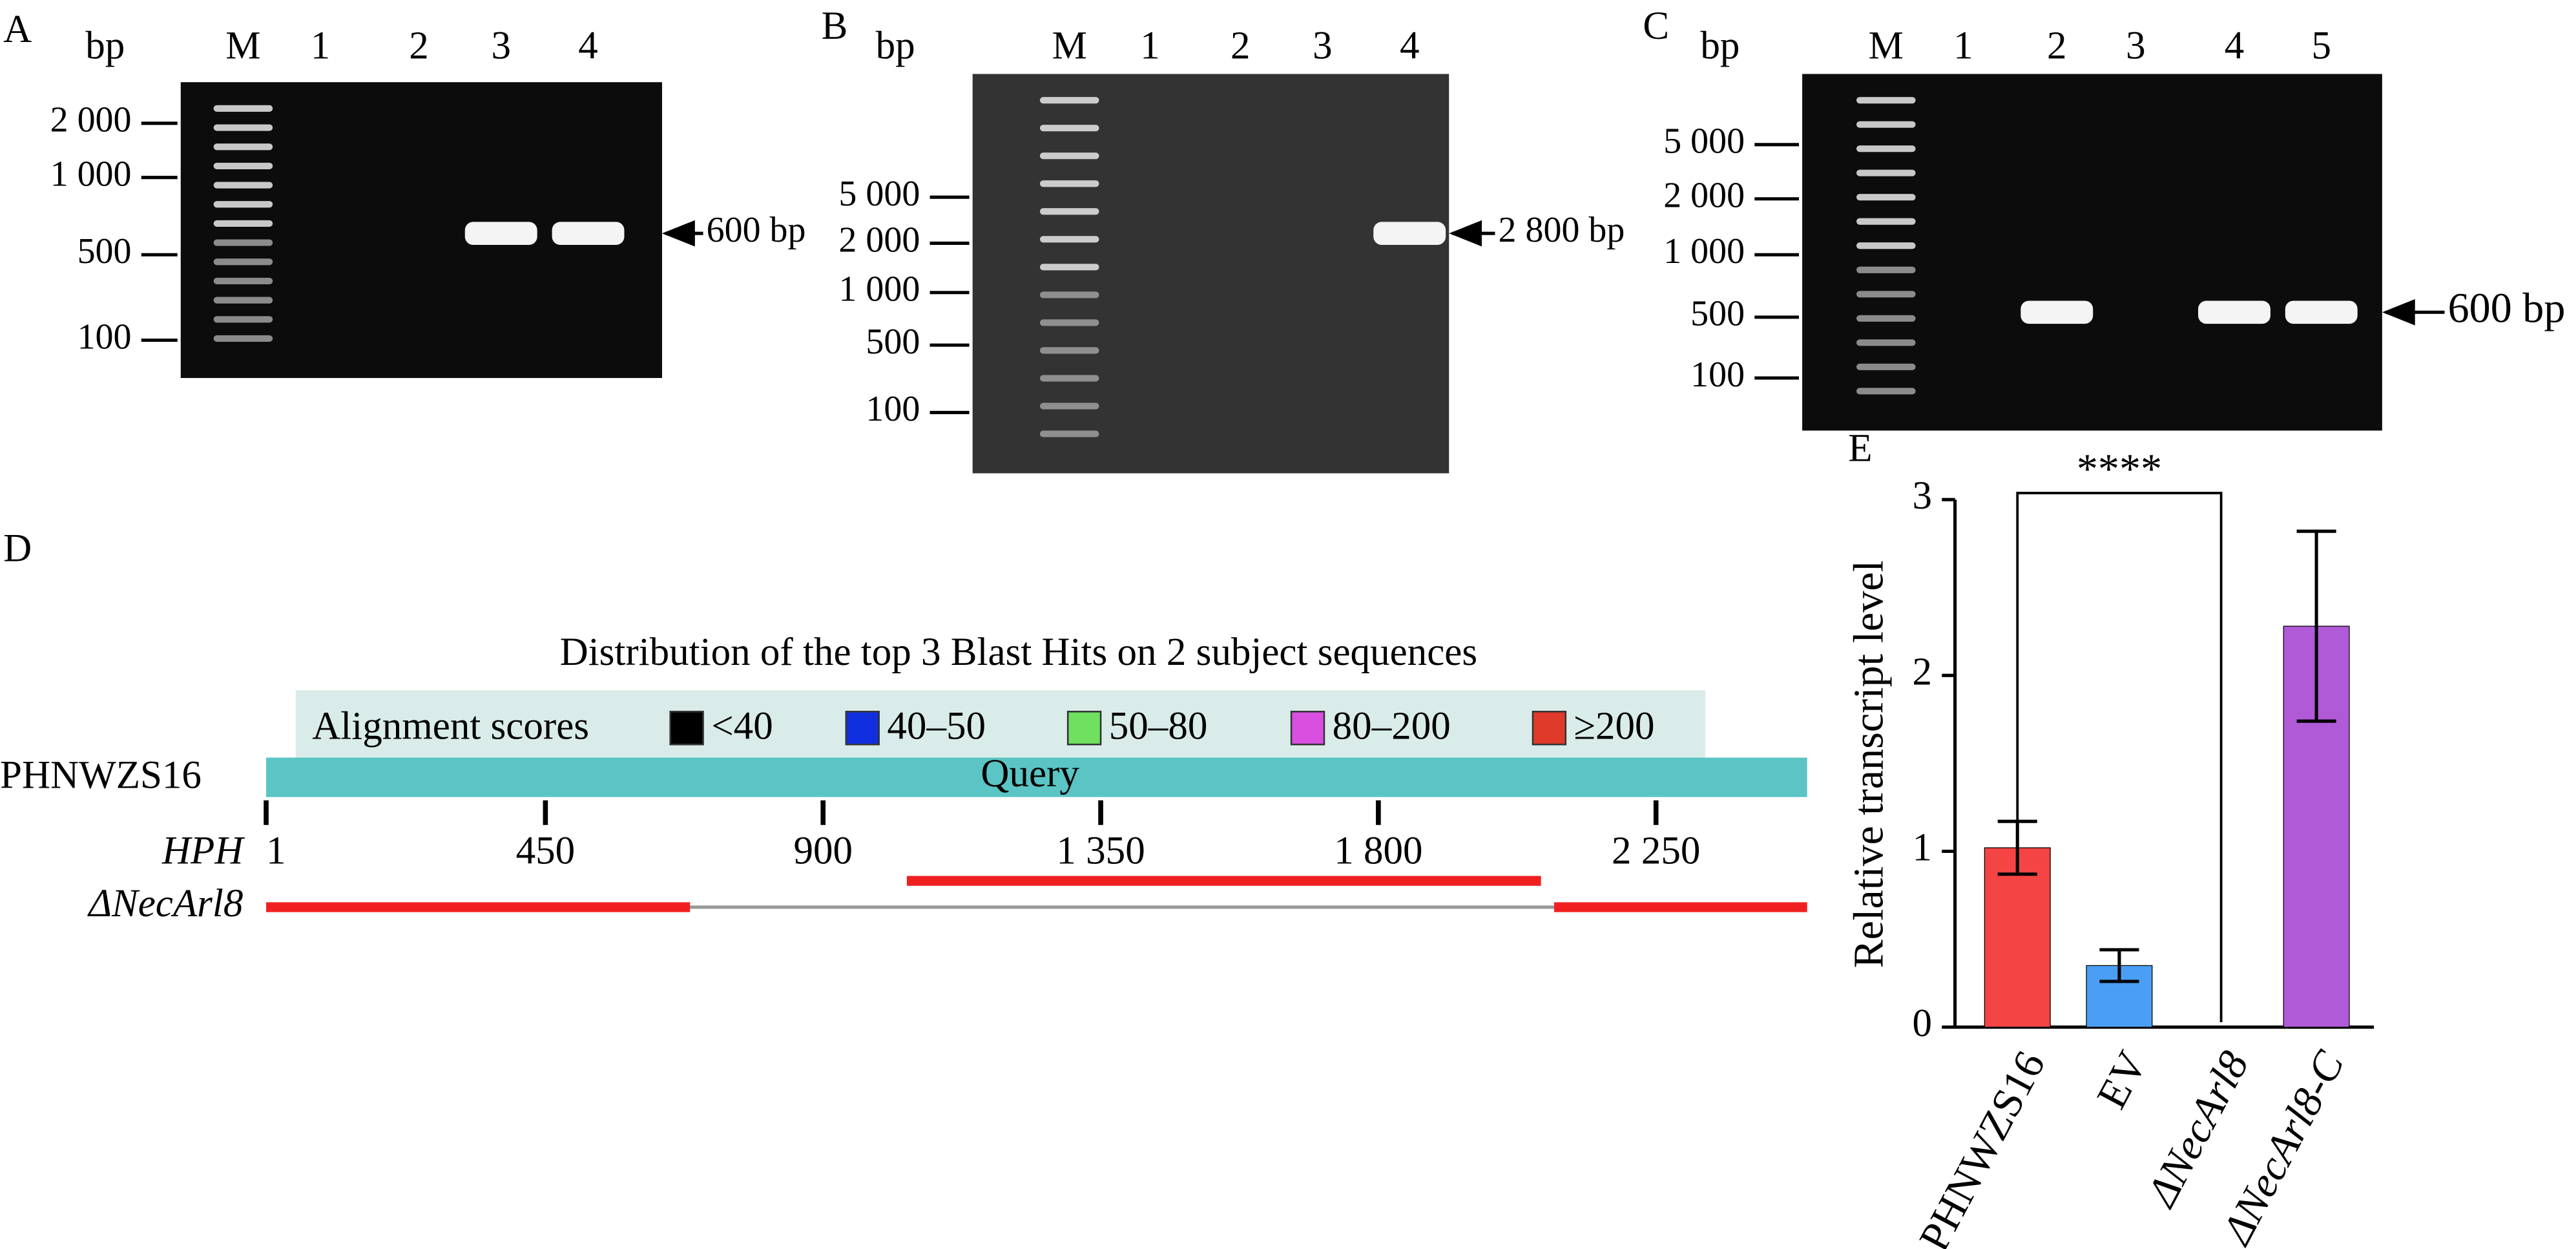  I want to click on panel-label: C, so click(1656, 26).